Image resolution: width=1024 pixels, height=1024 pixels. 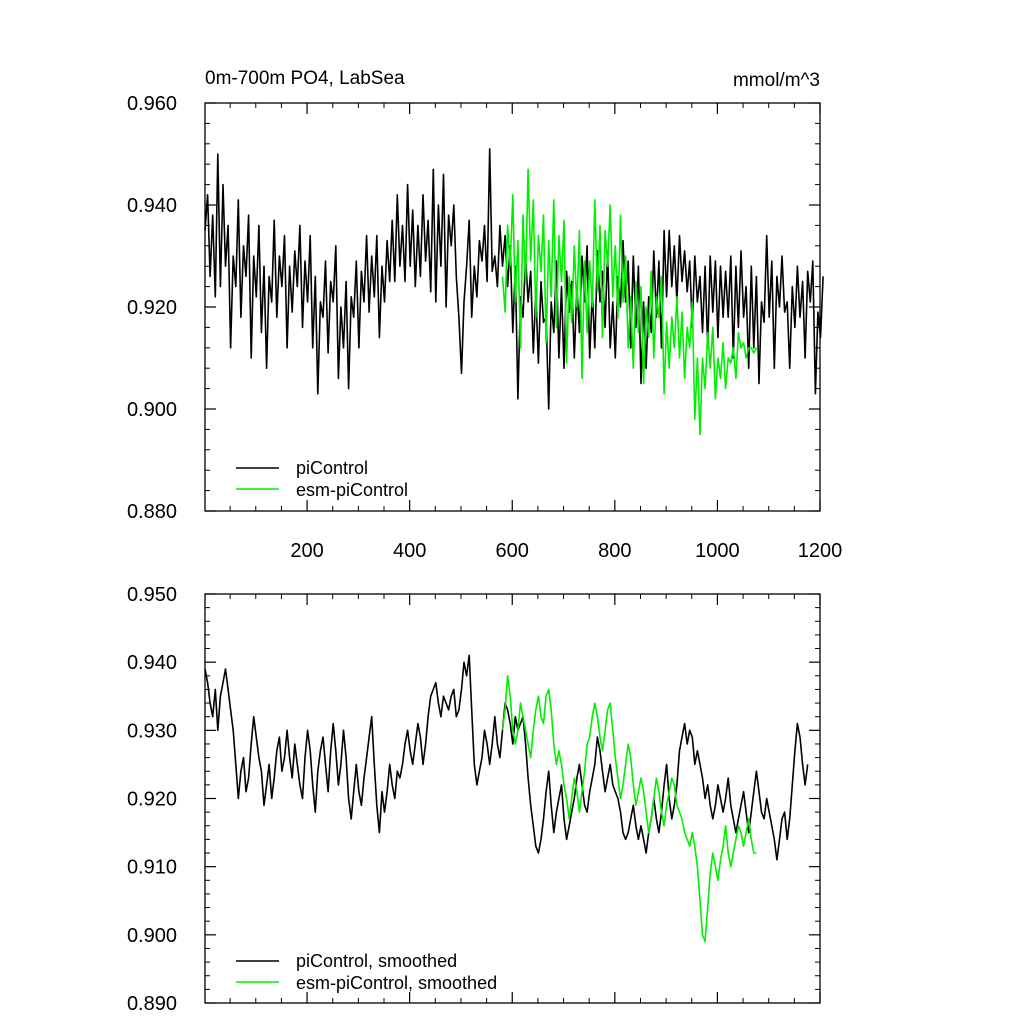 What do you see at coordinates (306, 551) in the screenshot?
I see `x-tick-label: 200` at bounding box center [306, 551].